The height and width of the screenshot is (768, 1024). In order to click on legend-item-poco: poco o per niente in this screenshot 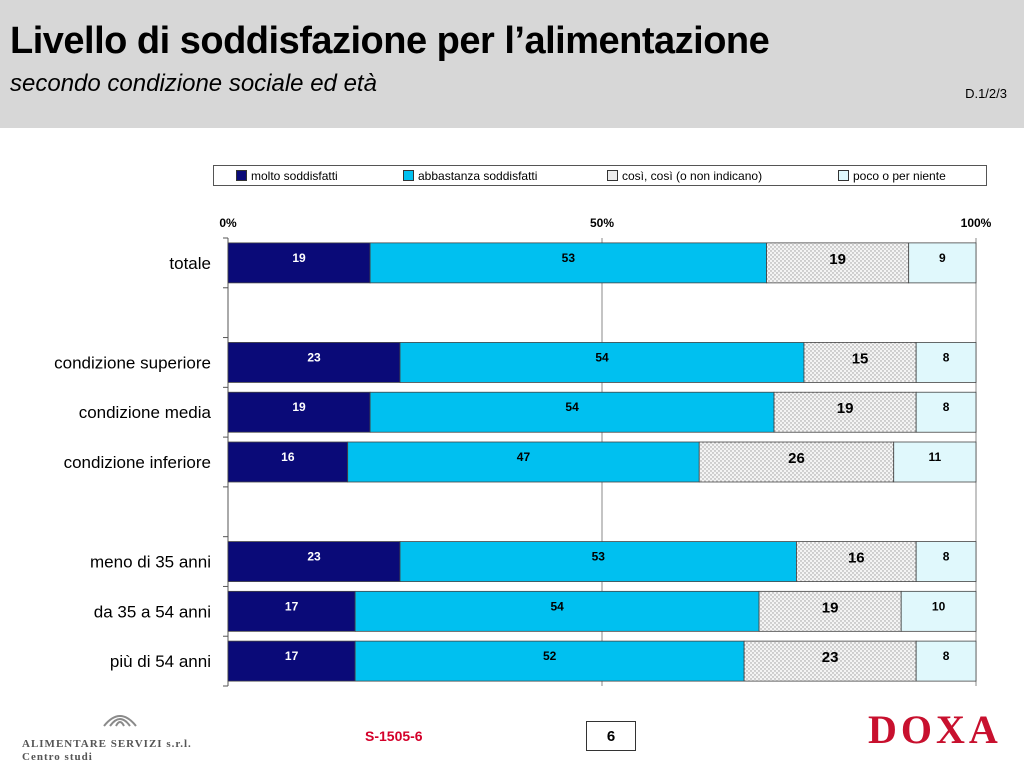, I will do `click(892, 176)`.